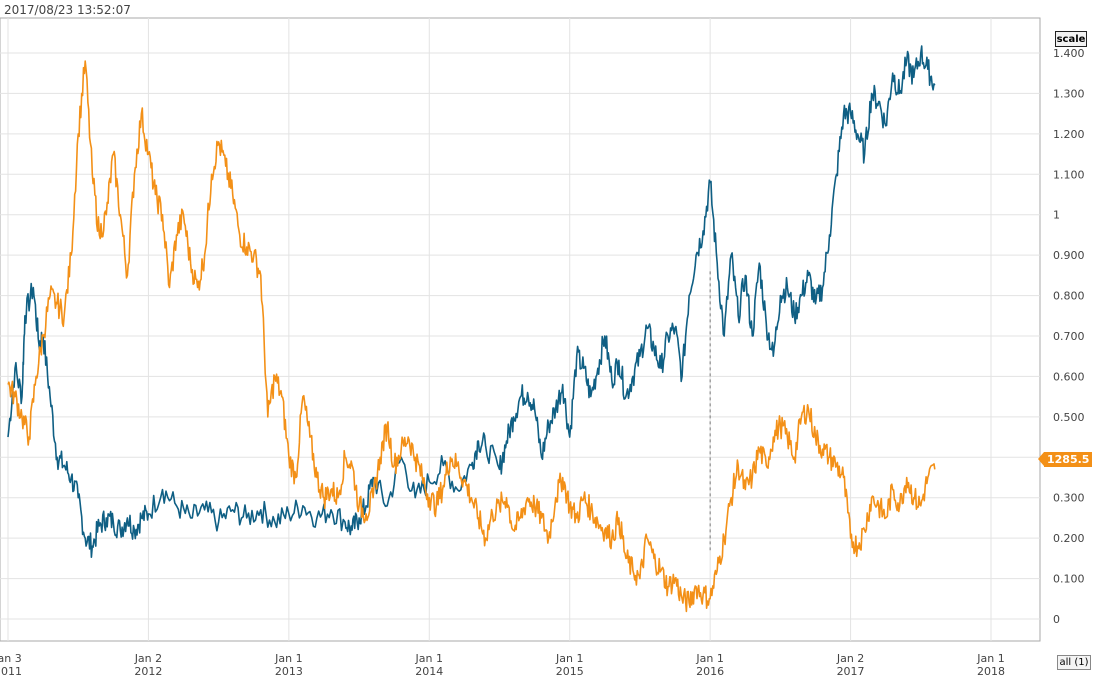  Describe the element at coordinates (1069, 93) in the screenshot. I see `y-tick-label: 1.300` at that location.